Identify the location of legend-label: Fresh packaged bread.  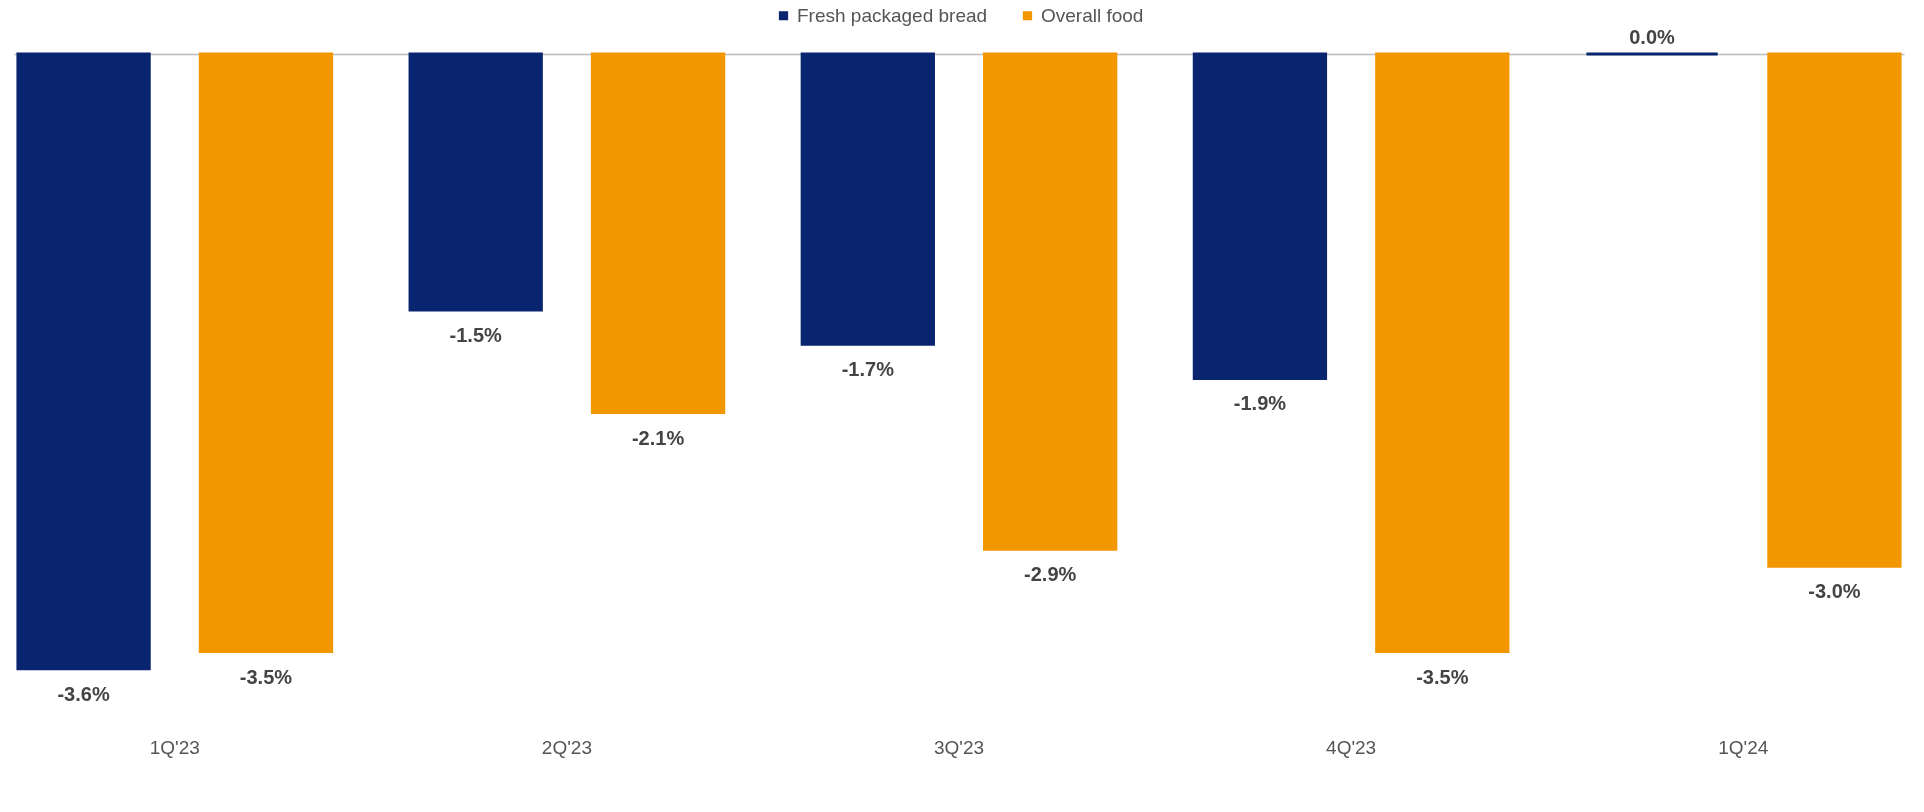
(892, 15).